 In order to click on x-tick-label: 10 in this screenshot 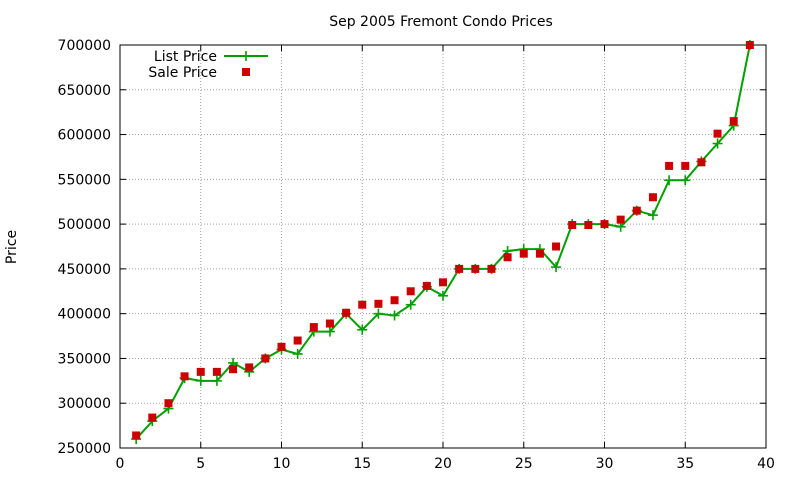, I will do `click(282, 464)`.